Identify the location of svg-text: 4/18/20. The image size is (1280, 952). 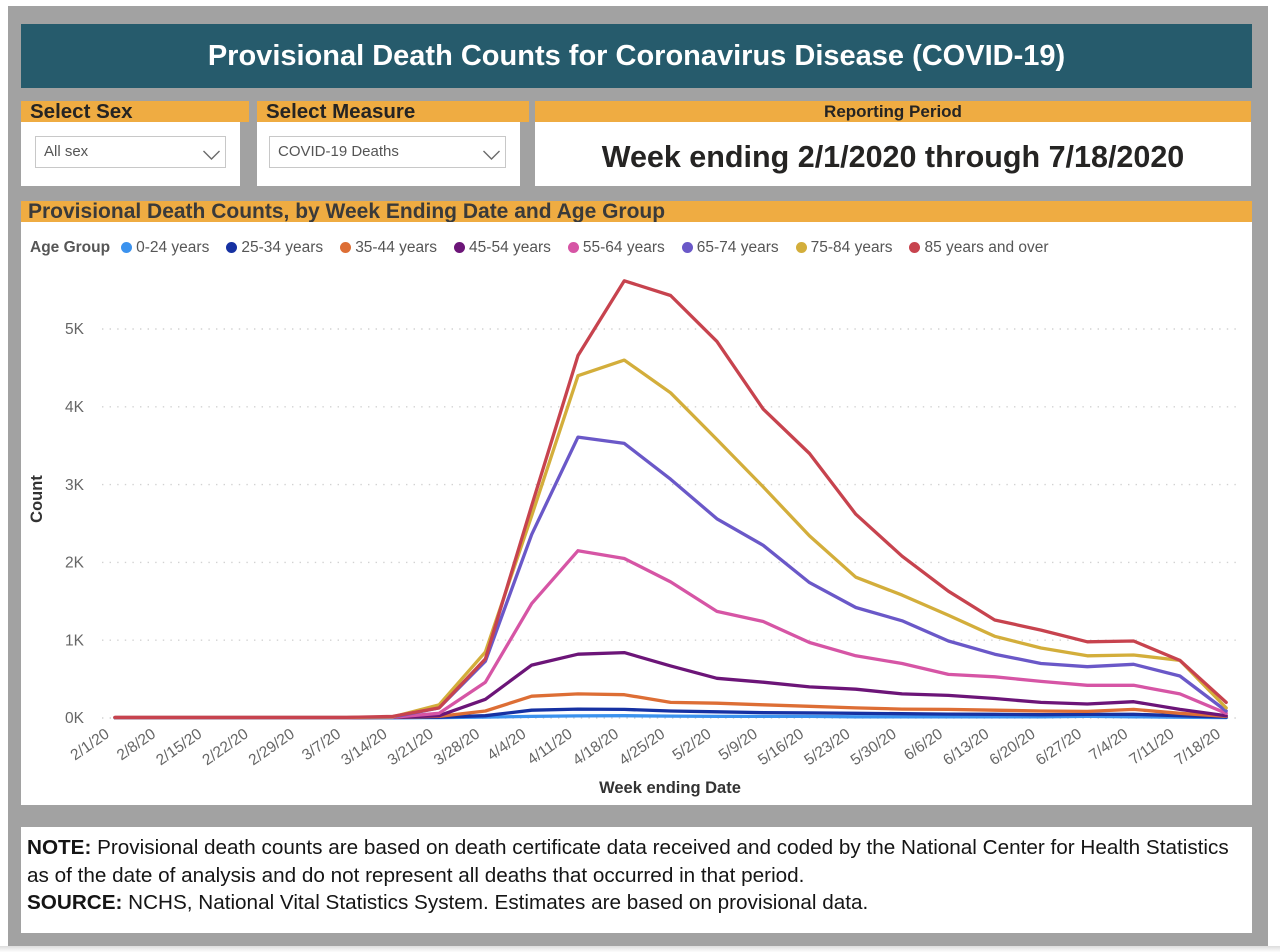
(596, 747).